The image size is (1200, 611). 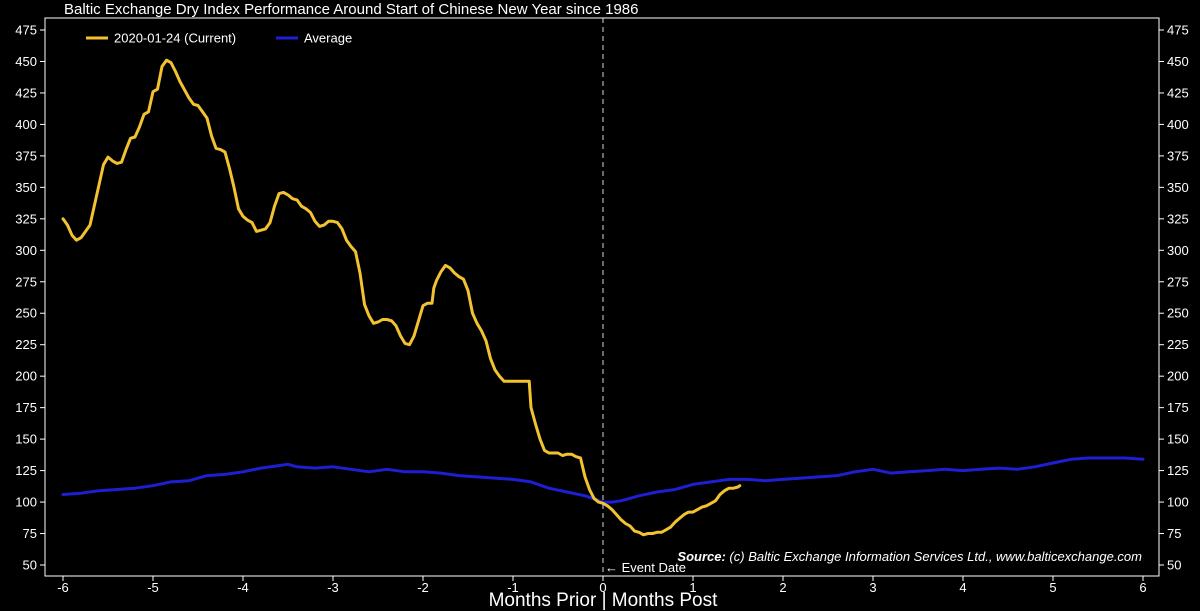 I want to click on x-axis-title: Months Prior | Months Post, so click(x=604, y=600).